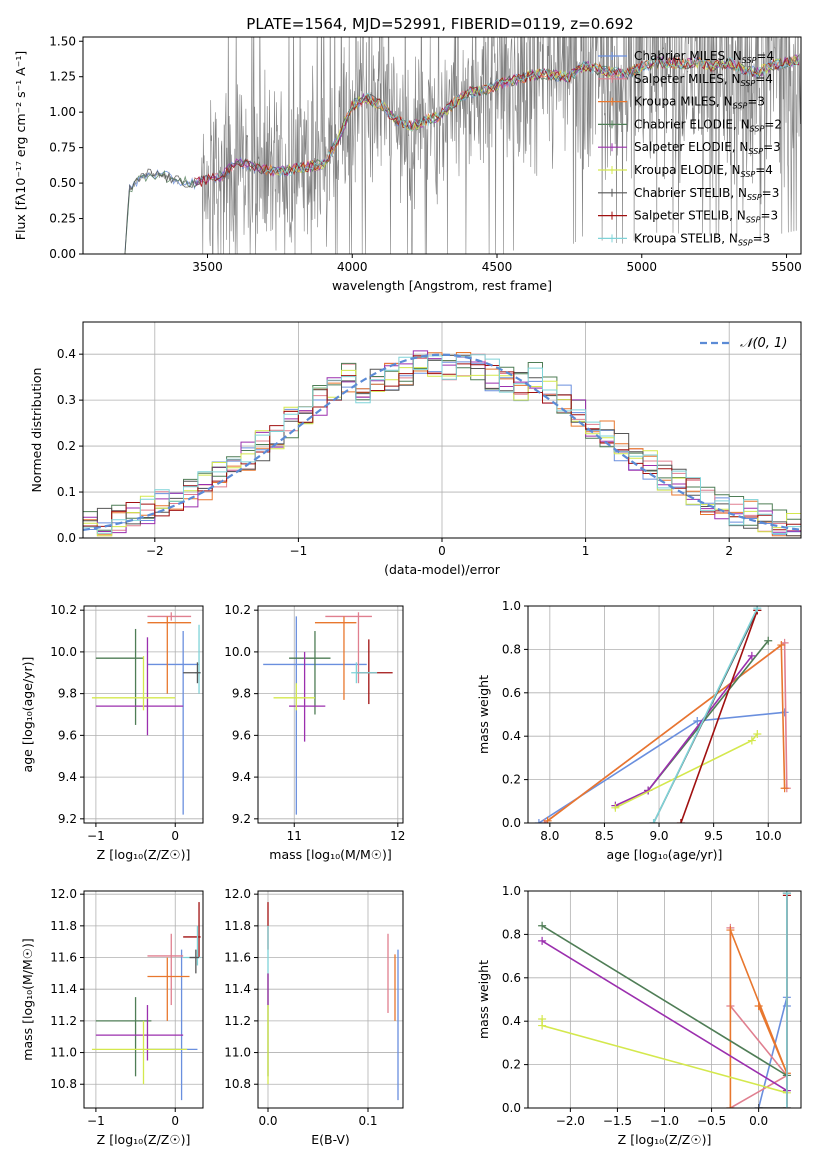  What do you see at coordinates (66, 400) in the screenshot?
I see `y-tick-label: 0.3` at bounding box center [66, 400].